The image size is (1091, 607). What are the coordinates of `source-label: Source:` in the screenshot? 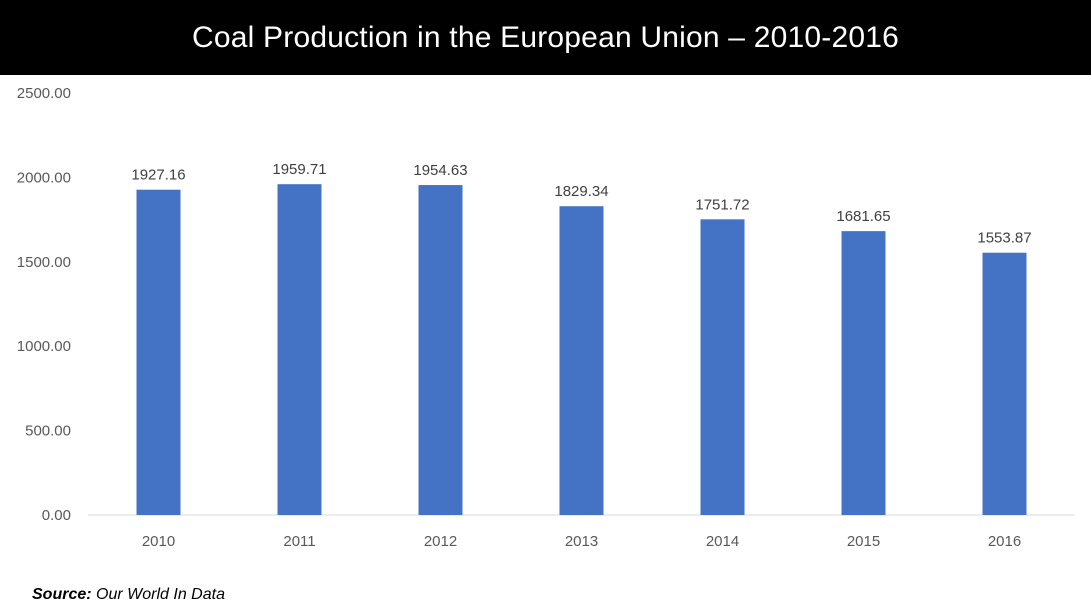 It's located at (62, 594).